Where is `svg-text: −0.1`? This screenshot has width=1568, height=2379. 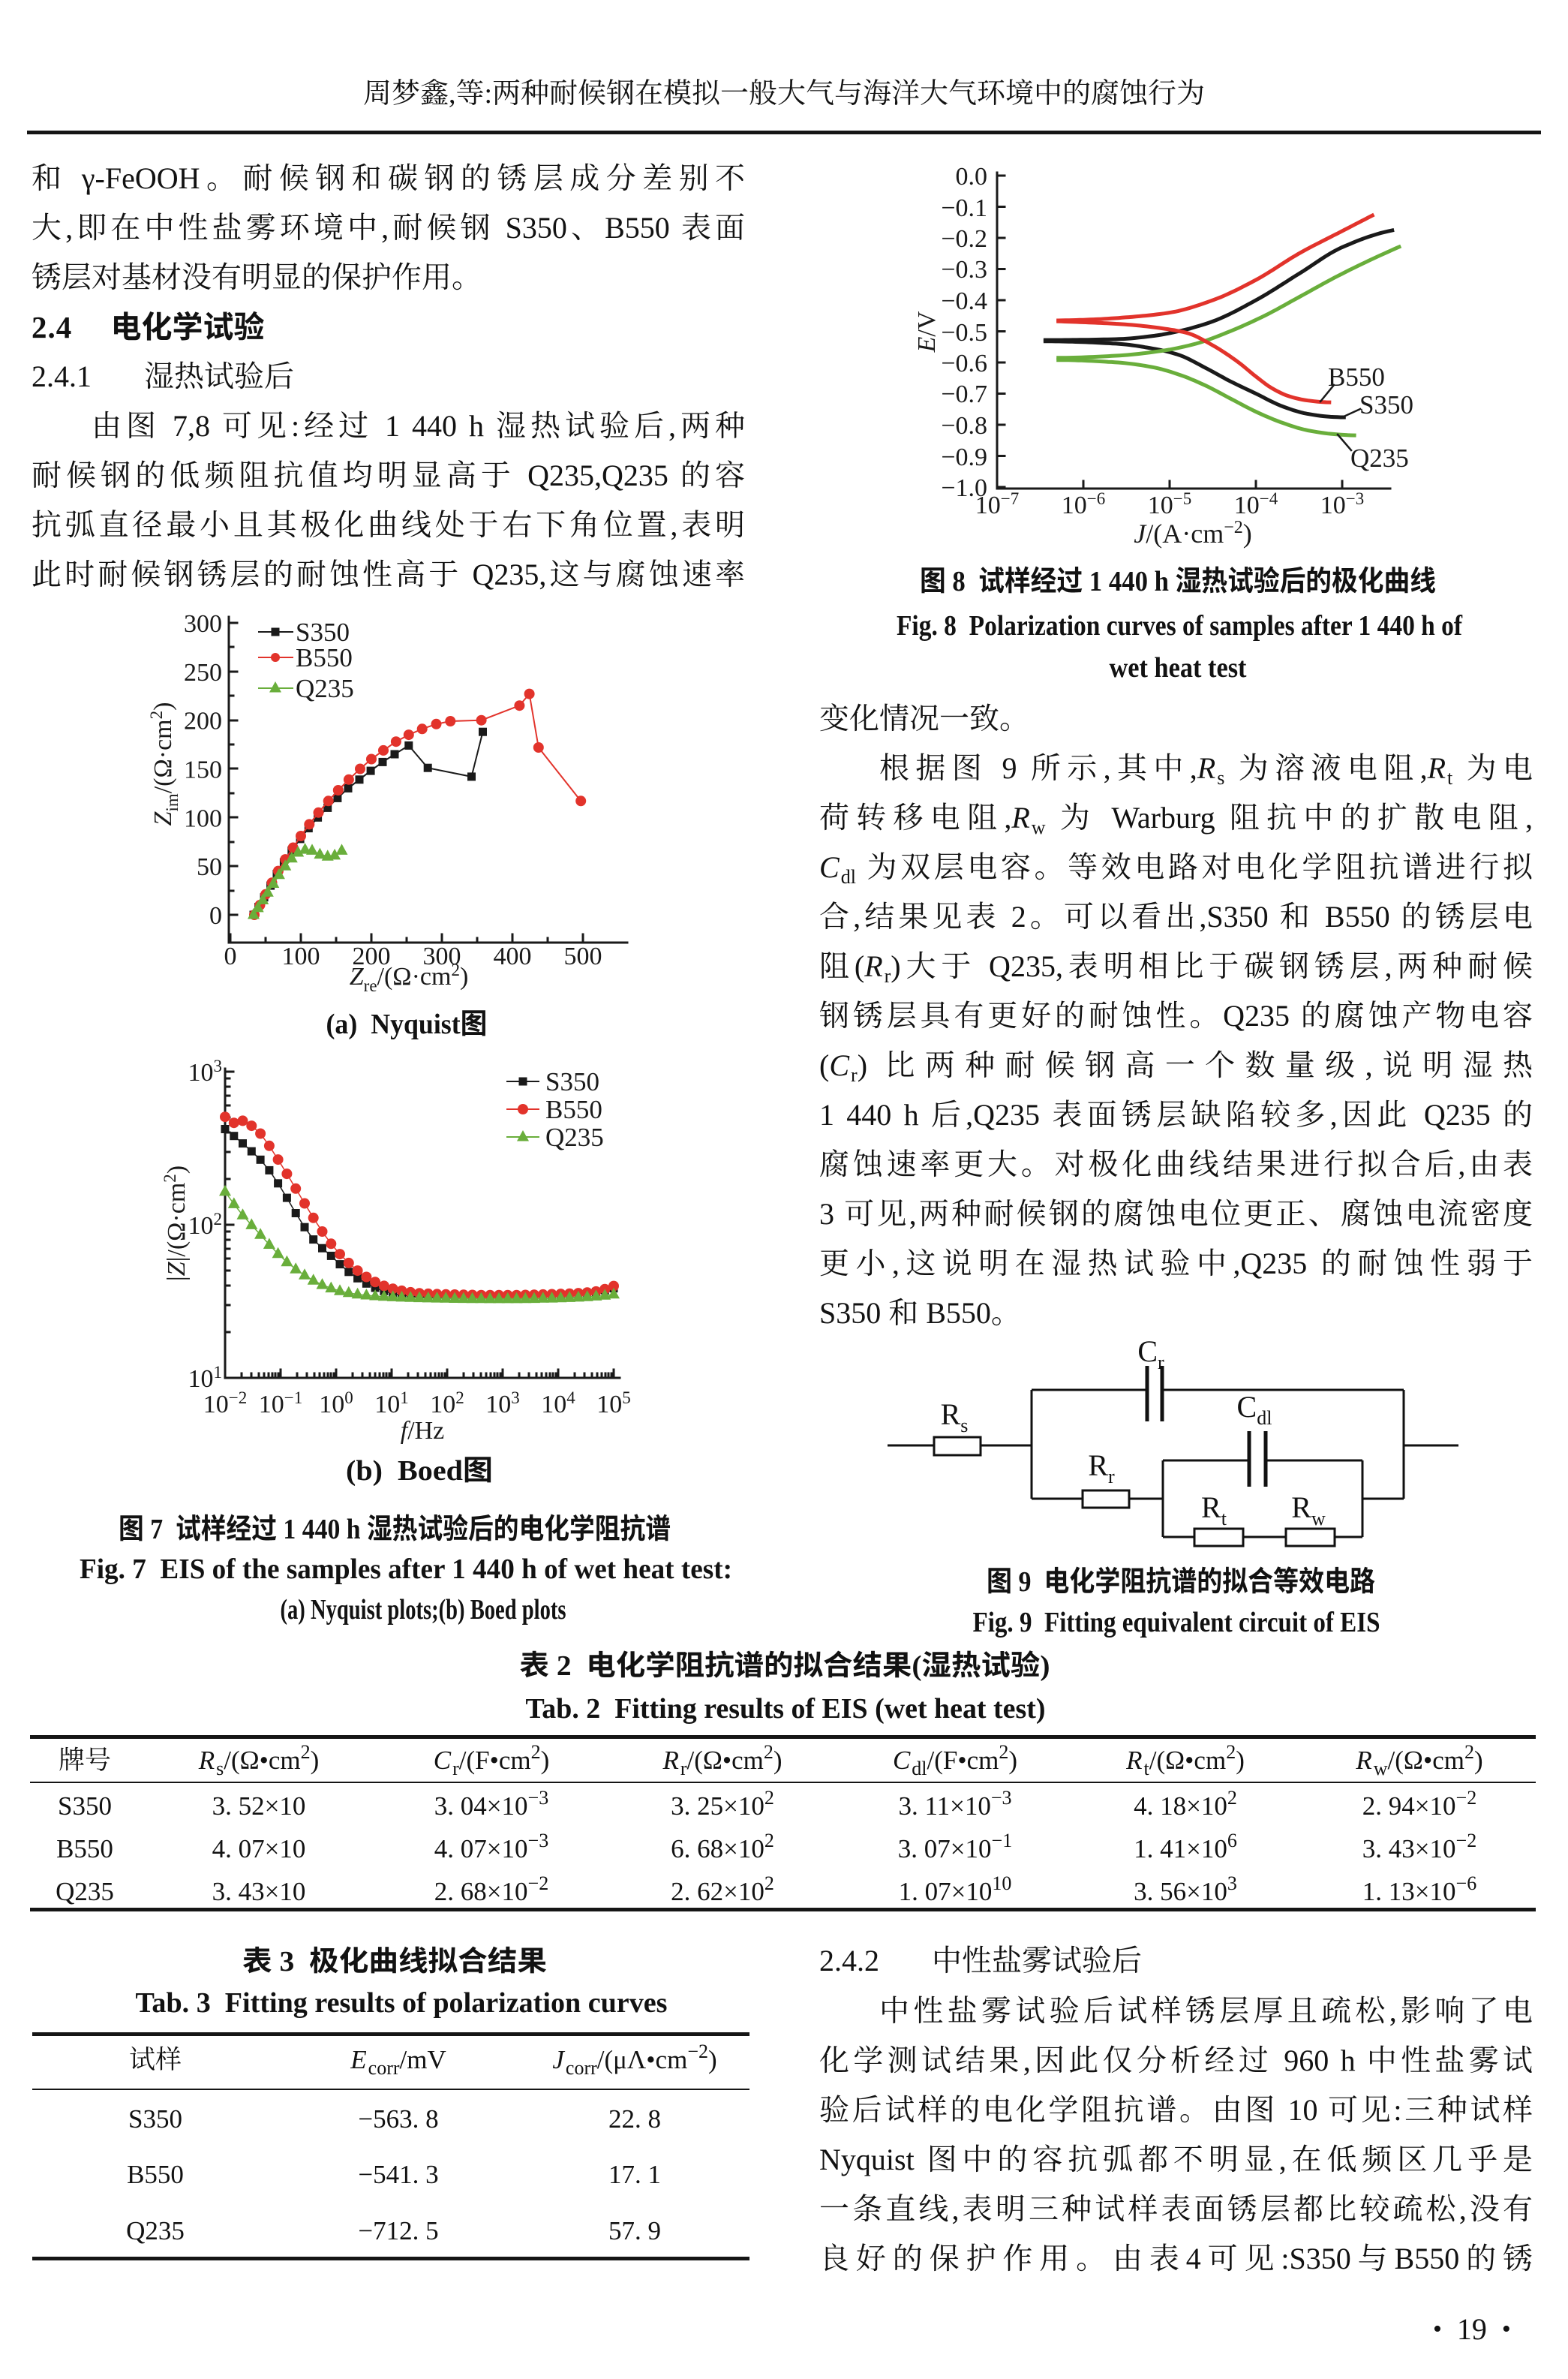
svg-text: −0.1 is located at coordinates (964, 208).